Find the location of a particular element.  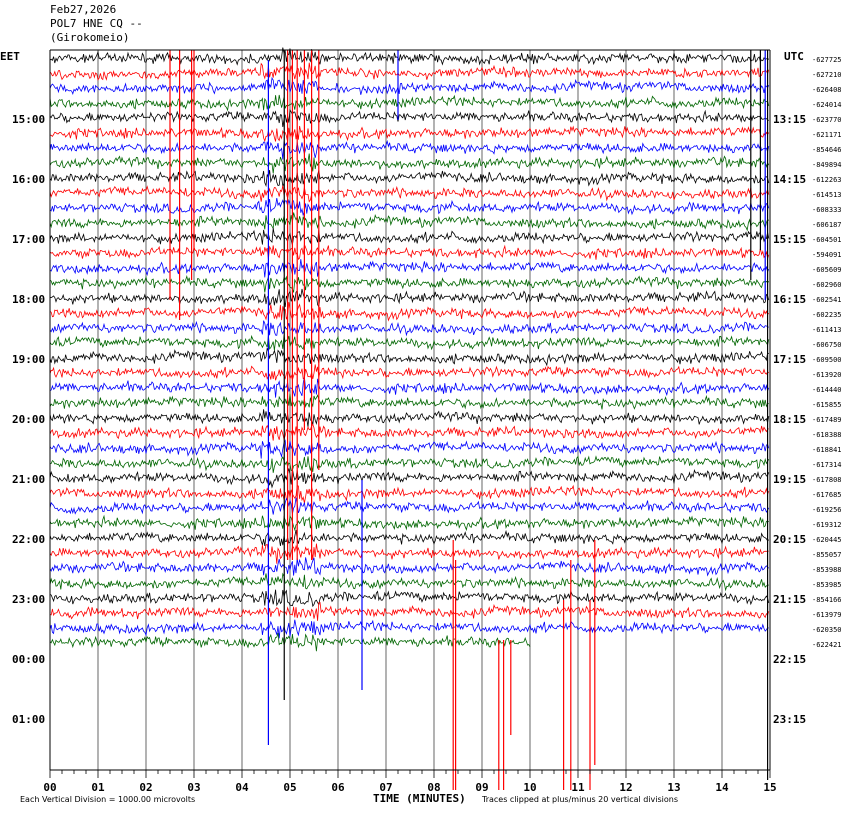

right-time-label: 23:15 is located at coordinates (789, 719).